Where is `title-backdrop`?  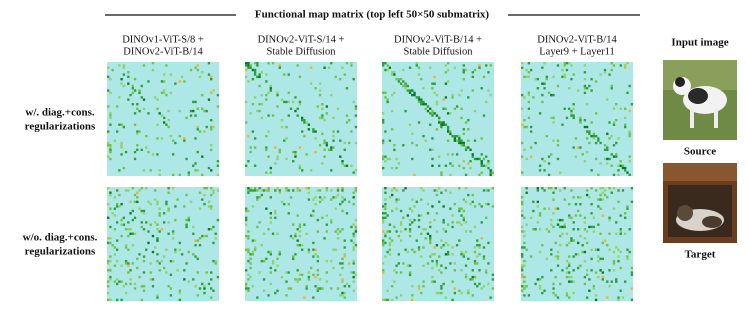
title-backdrop is located at coordinates (372, 15).